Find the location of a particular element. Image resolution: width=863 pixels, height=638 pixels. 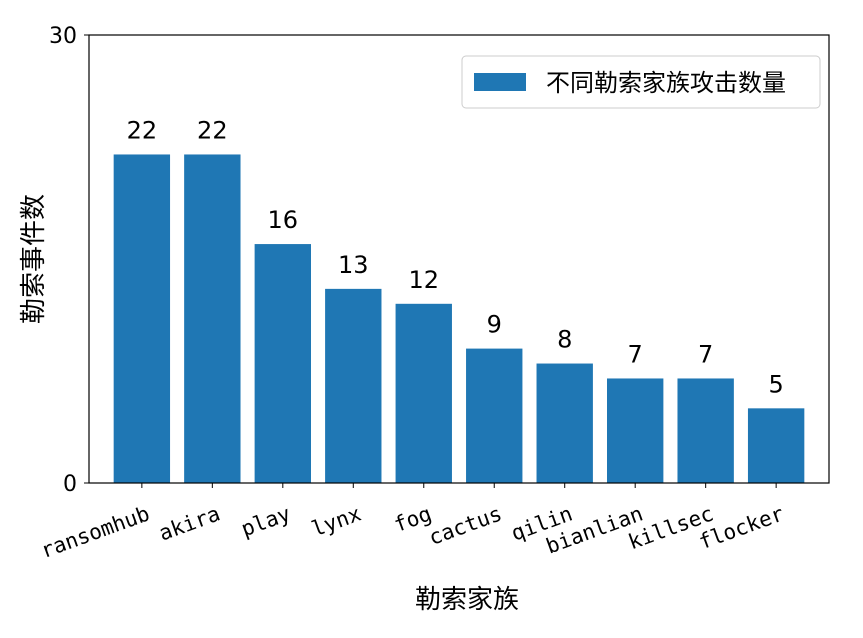

bar-play is located at coordinates (282, 363).